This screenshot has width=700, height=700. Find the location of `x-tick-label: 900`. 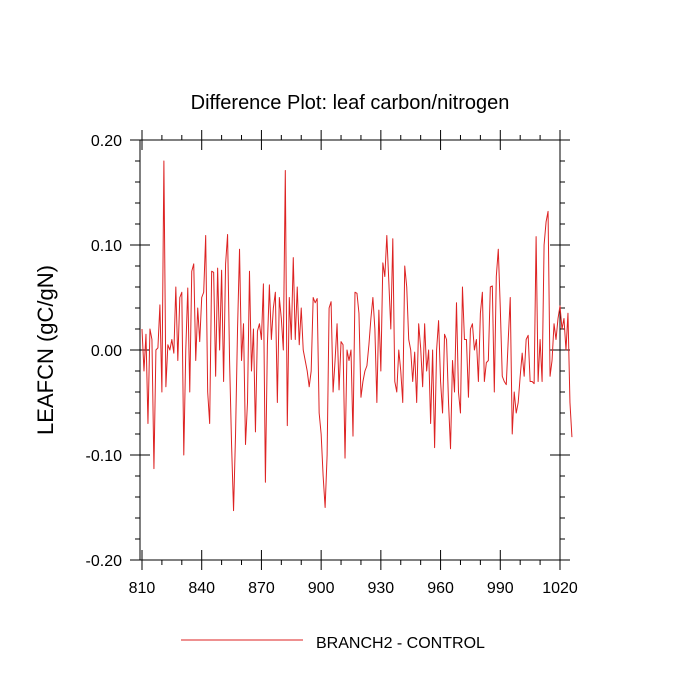

x-tick-label: 900 is located at coordinates (321, 588).